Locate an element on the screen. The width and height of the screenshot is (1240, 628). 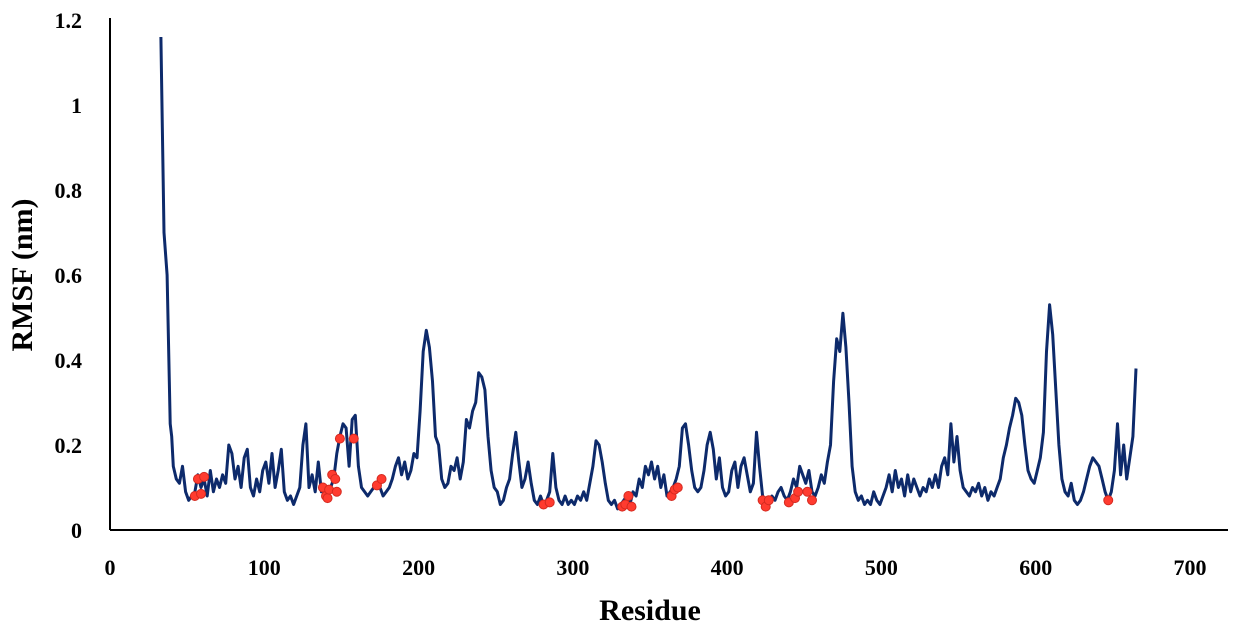
x-tick-label: 300 is located at coordinates (572, 567).